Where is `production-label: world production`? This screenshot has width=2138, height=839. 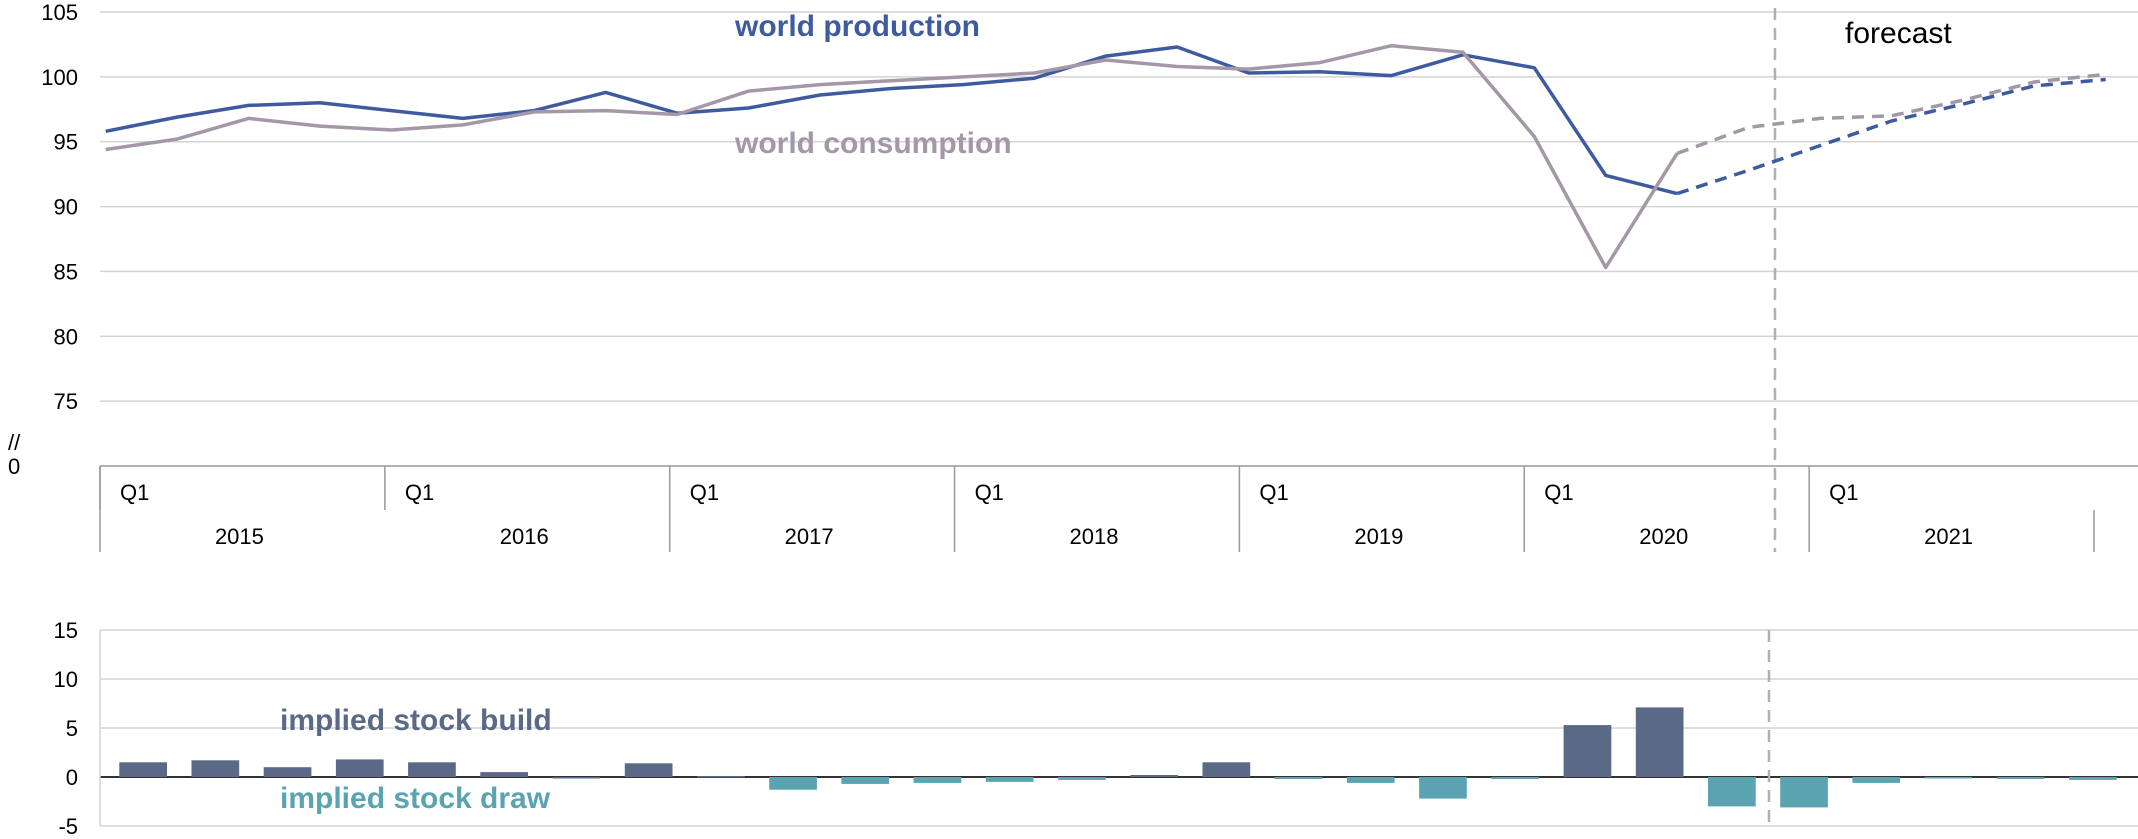 production-label: world production is located at coordinates (857, 26).